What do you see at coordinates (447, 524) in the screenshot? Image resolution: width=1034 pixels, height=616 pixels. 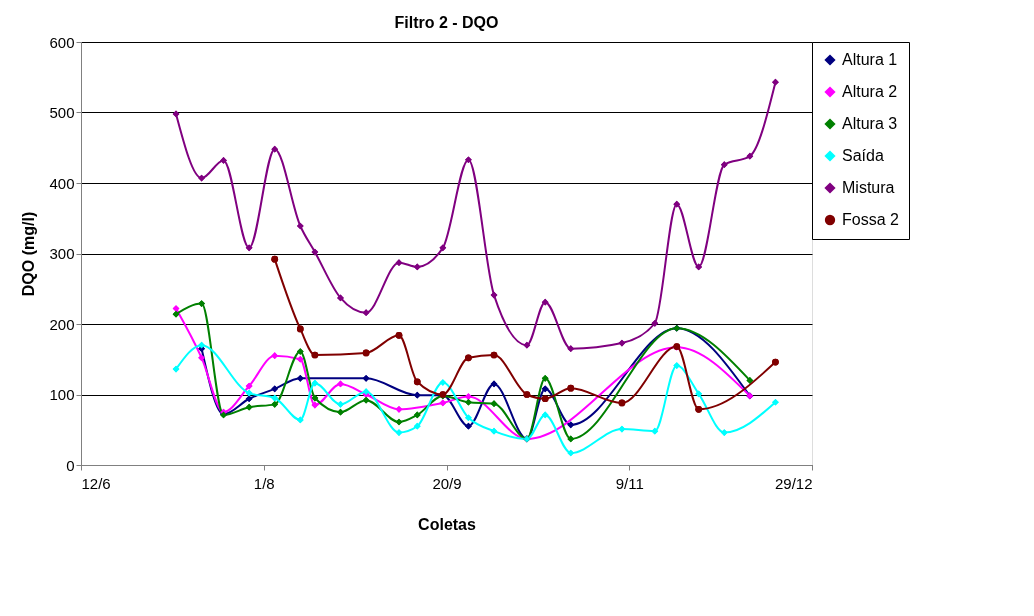 I see `x-axis-title: Coletas` at bounding box center [447, 524].